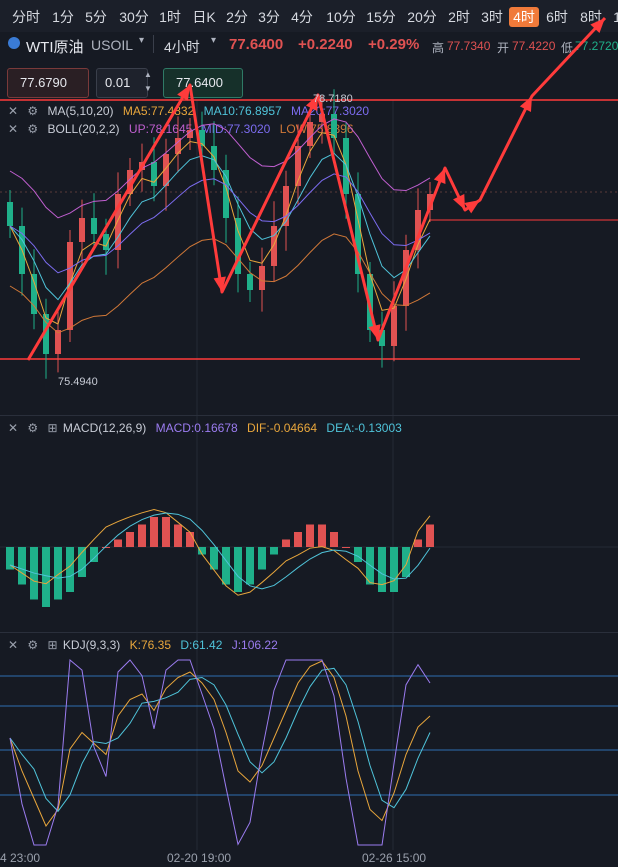 The height and width of the screenshot is (867, 618). What do you see at coordinates (199, 858) in the screenshot?
I see `time-label: 02-20 19:00` at bounding box center [199, 858].